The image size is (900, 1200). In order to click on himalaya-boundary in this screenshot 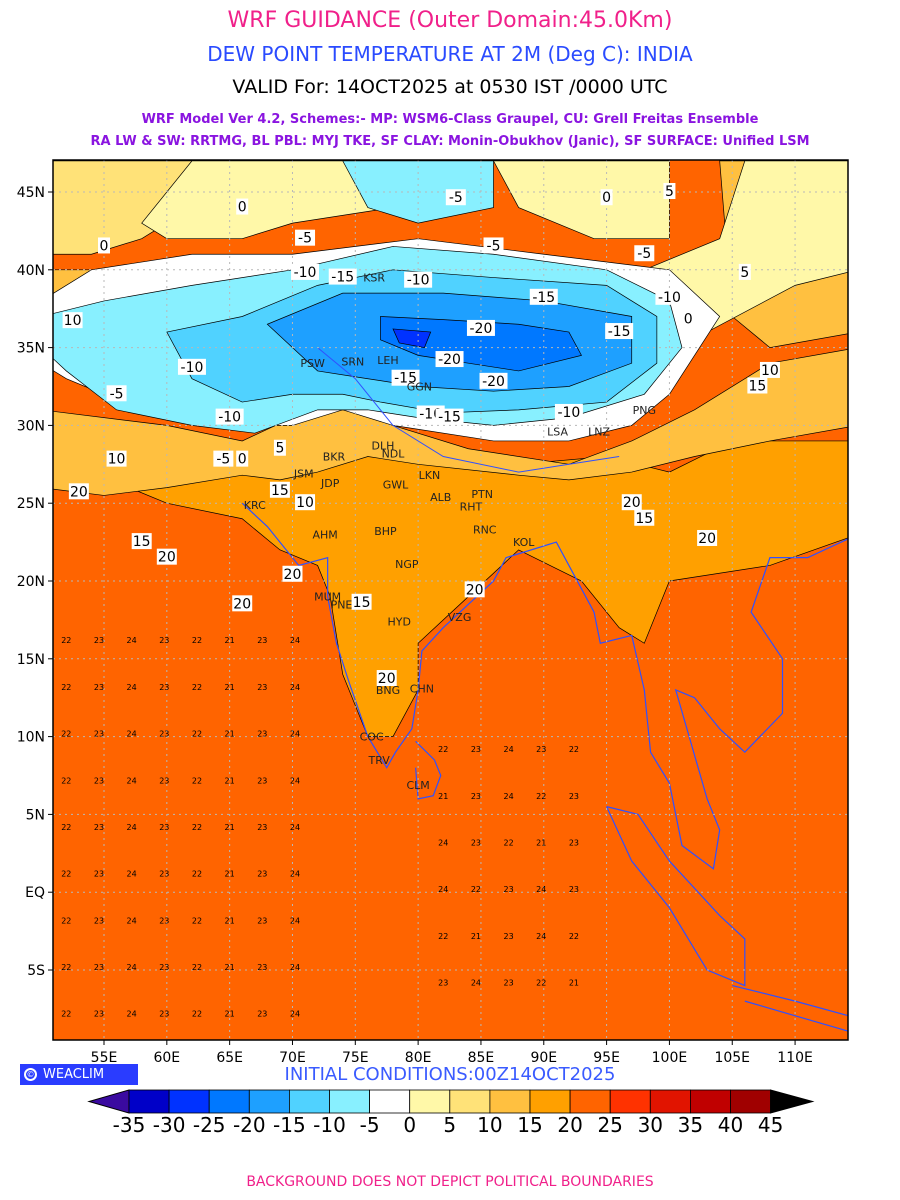, I will do `click(468, 410)`.